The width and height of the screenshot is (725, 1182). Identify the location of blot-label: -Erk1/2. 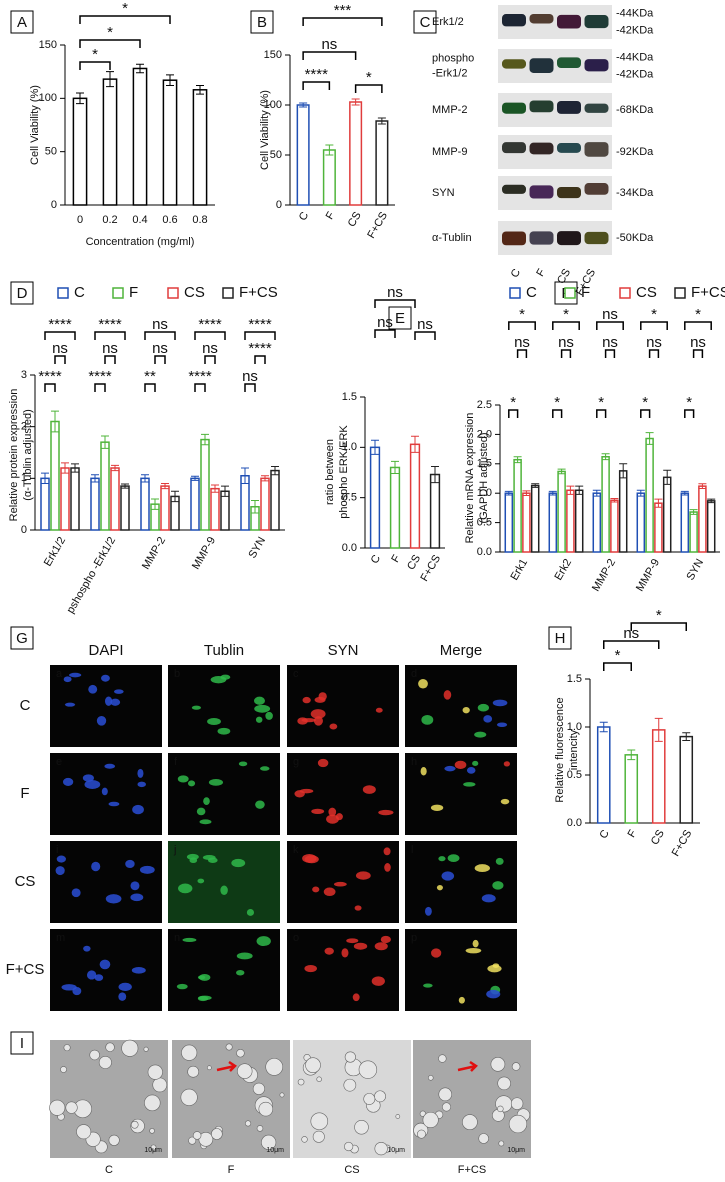
(449, 73).